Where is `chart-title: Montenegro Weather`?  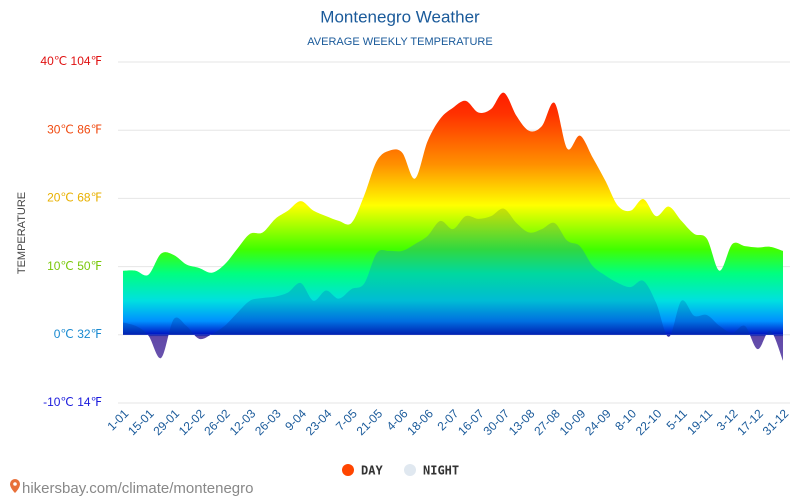 chart-title: Montenegro Weather is located at coordinates (400, 16).